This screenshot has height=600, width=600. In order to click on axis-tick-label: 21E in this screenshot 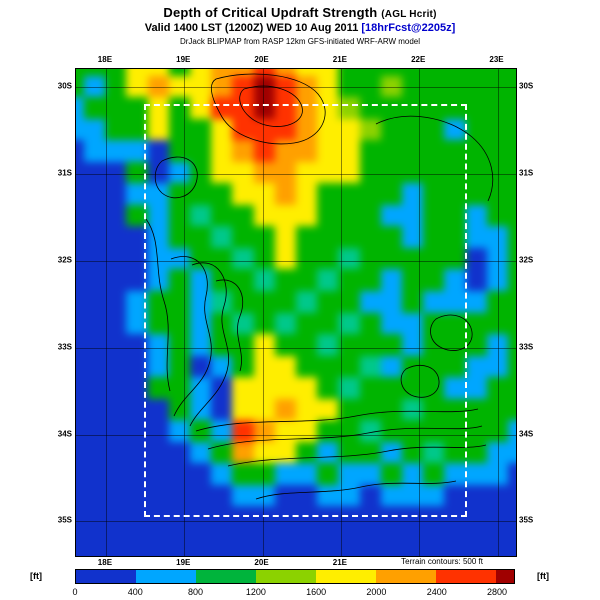, I will do `click(339, 59)`.